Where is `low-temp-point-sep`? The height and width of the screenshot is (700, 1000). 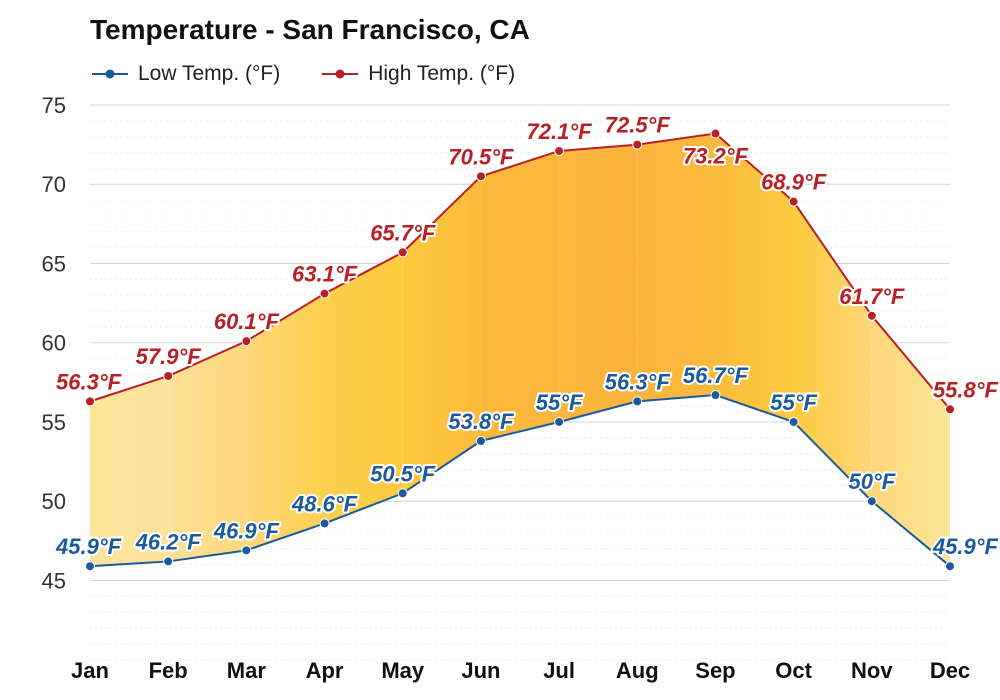 low-temp-point-sep is located at coordinates (715, 395).